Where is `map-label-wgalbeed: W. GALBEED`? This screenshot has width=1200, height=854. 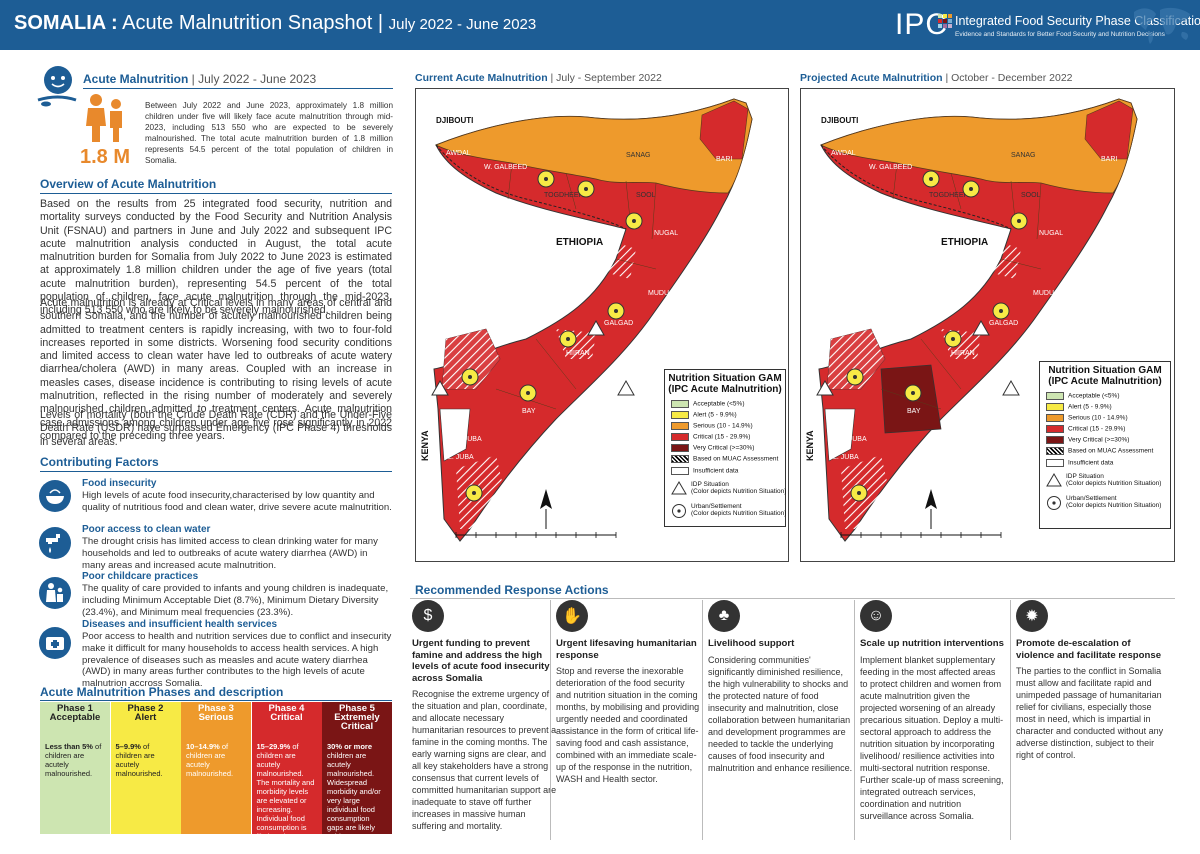
map-label-wgalbeed: W. GALBEED is located at coordinates (890, 167).